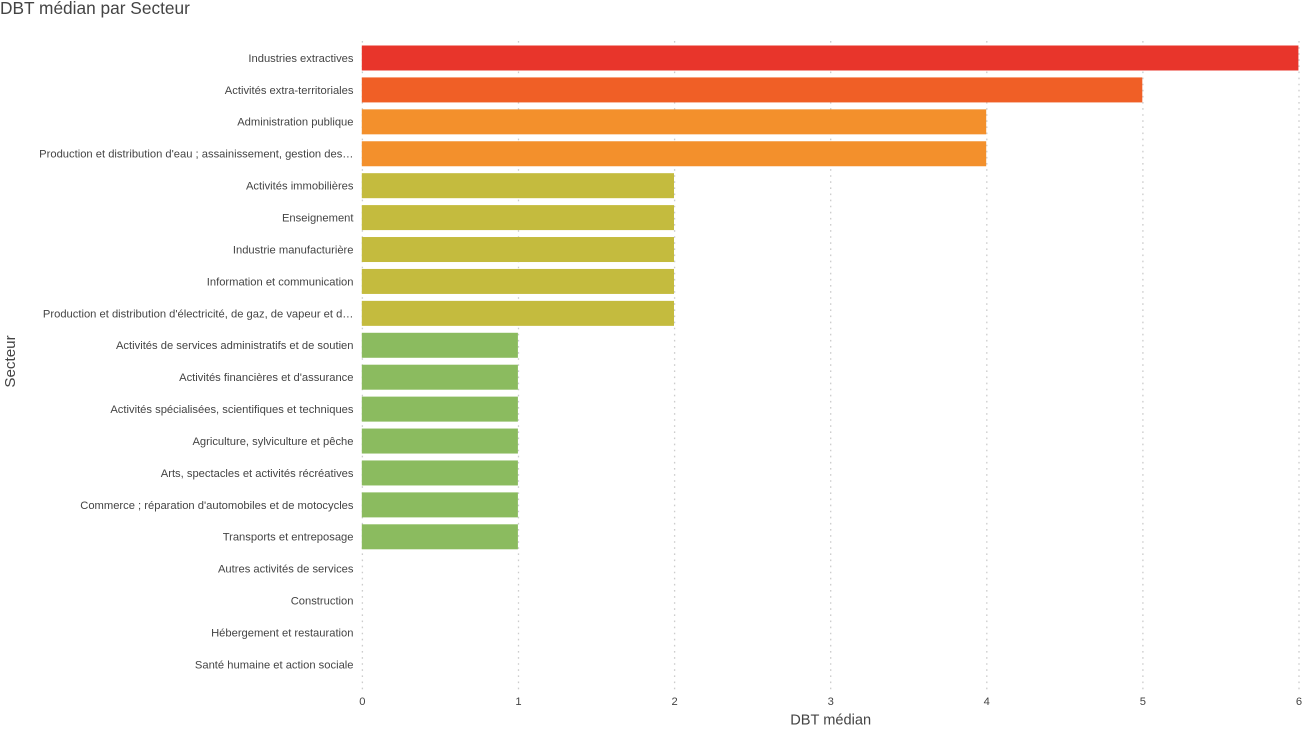 The width and height of the screenshot is (1305, 738). What do you see at coordinates (831, 702) in the screenshot?
I see `svg-text: 3` at bounding box center [831, 702].